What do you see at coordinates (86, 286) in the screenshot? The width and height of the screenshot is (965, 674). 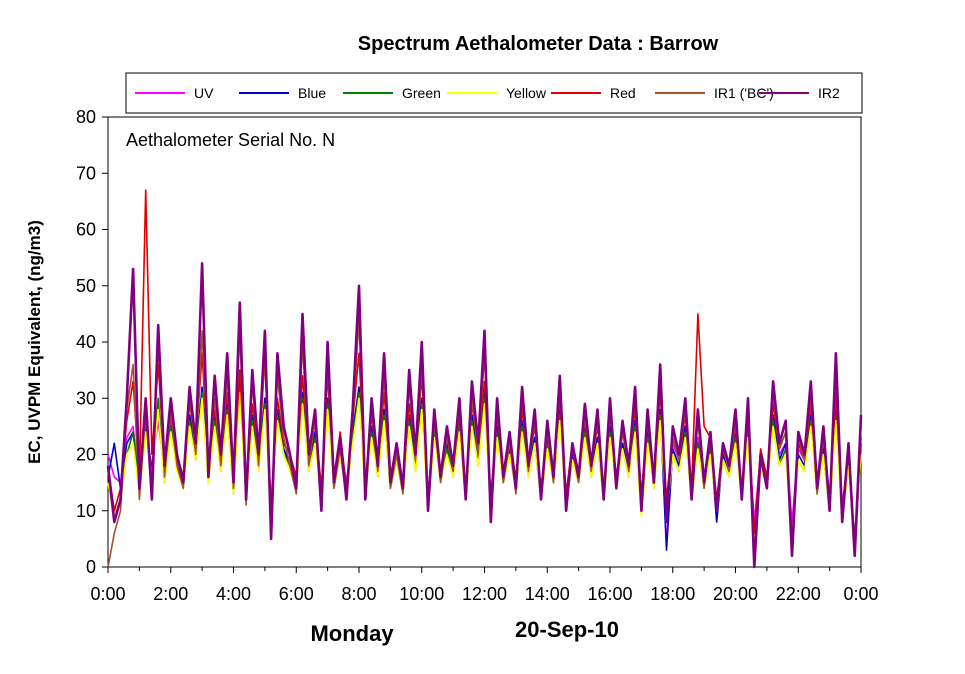 I see `y-tick-label: 50` at bounding box center [86, 286].